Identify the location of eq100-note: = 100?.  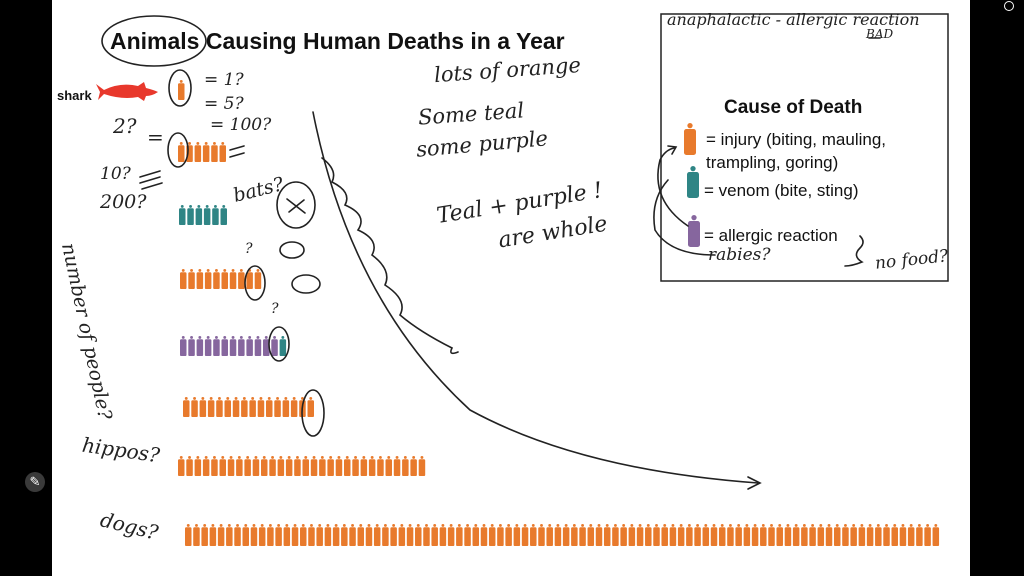
(241, 125).